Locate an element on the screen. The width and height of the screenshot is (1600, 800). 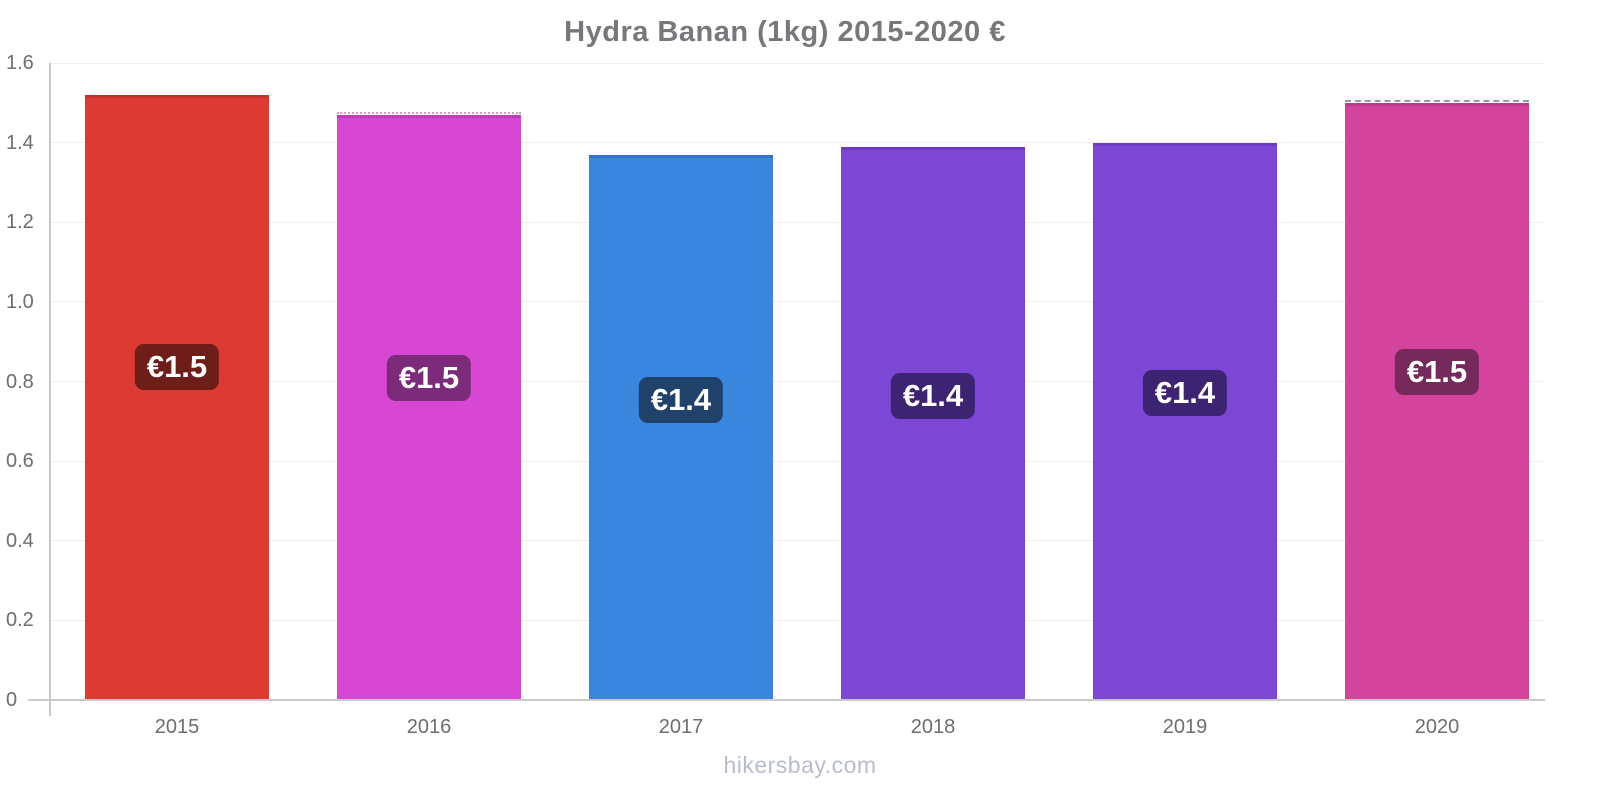
y-axis-tick-label: 1.4 is located at coordinates (20, 142).